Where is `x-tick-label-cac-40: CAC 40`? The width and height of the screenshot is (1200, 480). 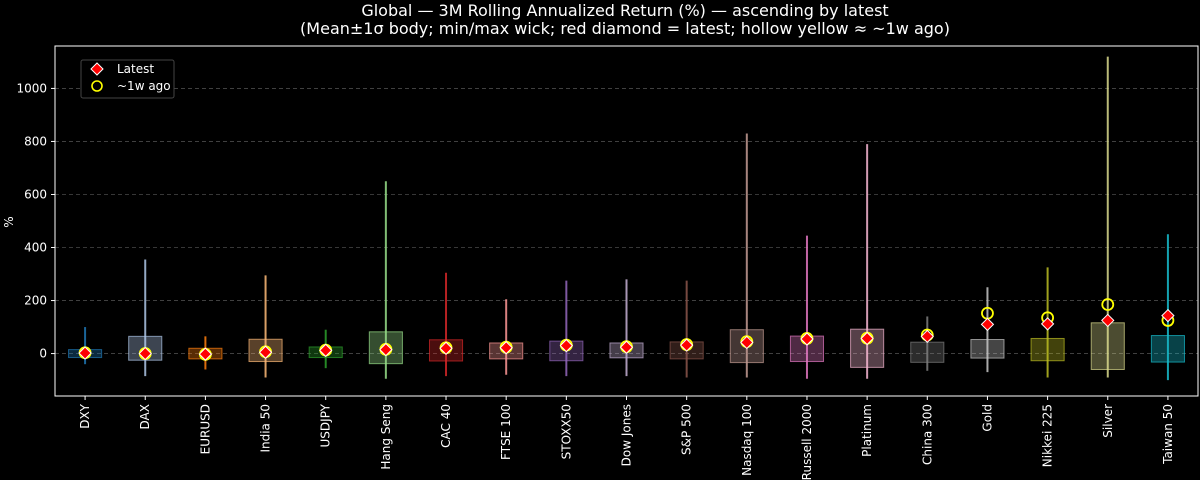
x-tick-label-cac-40: CAC 40 is located at coordinates (446, 426).